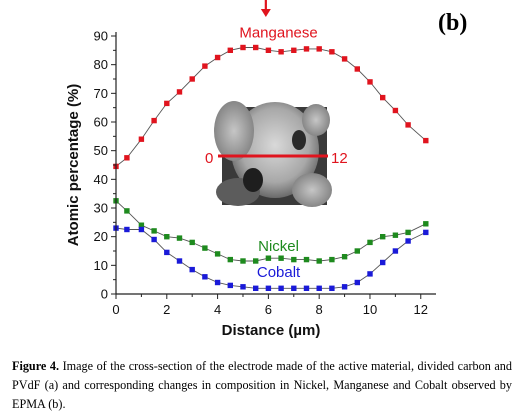 Image resolution: width=521 pixels, height=419 pixels. I want to click on y-axis-title: Atomic percentage (%), so click(73, 165).